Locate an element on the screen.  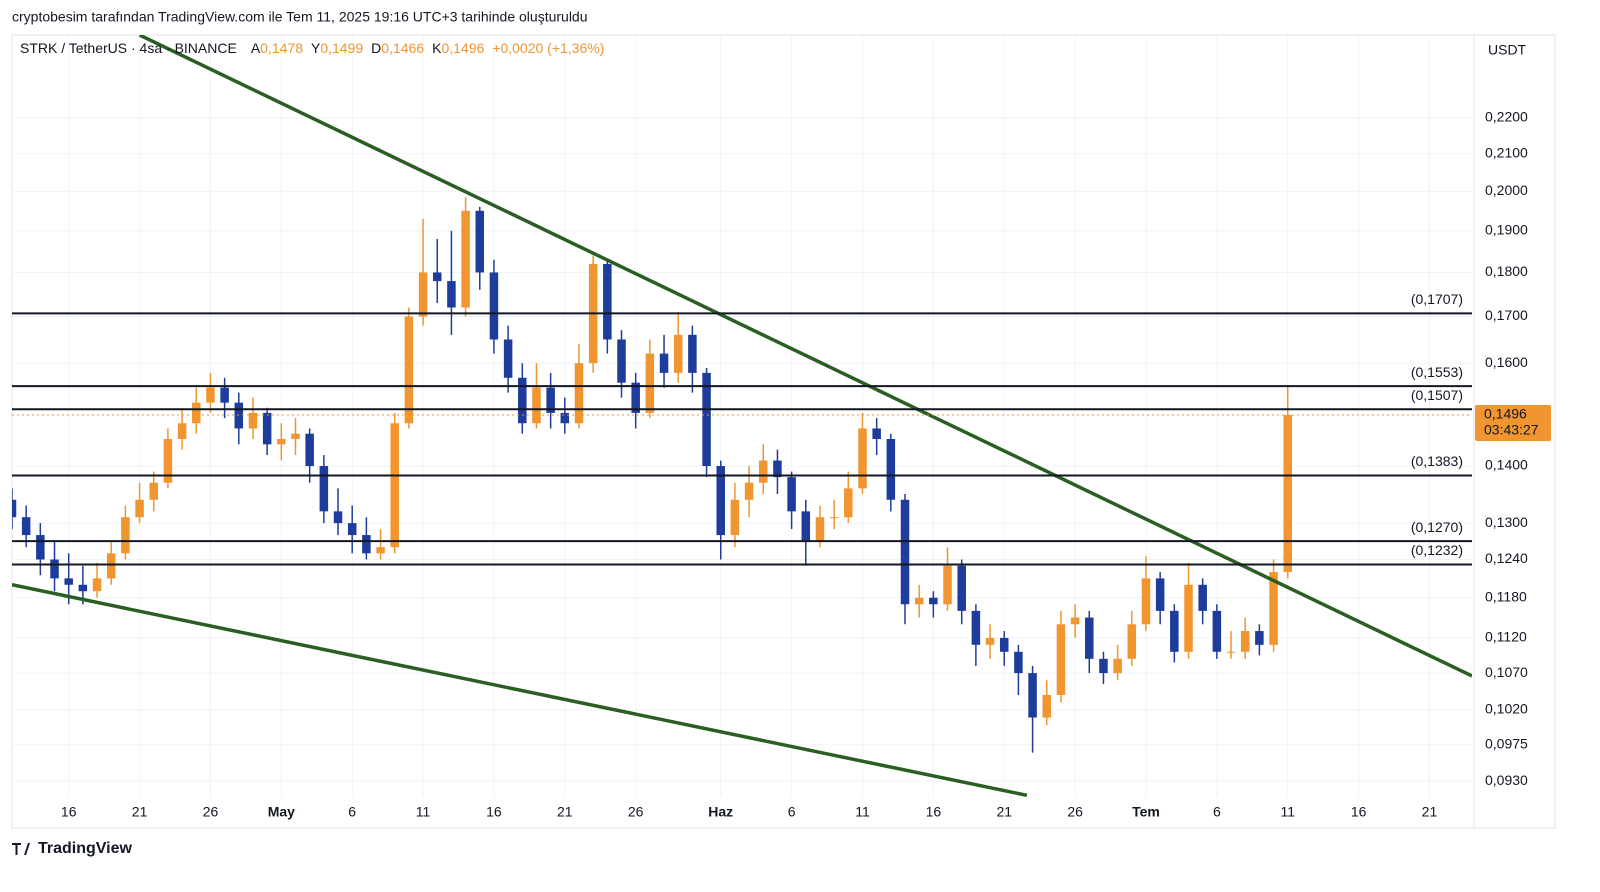
ohlc-key: D is located at coordinates (376, 48).